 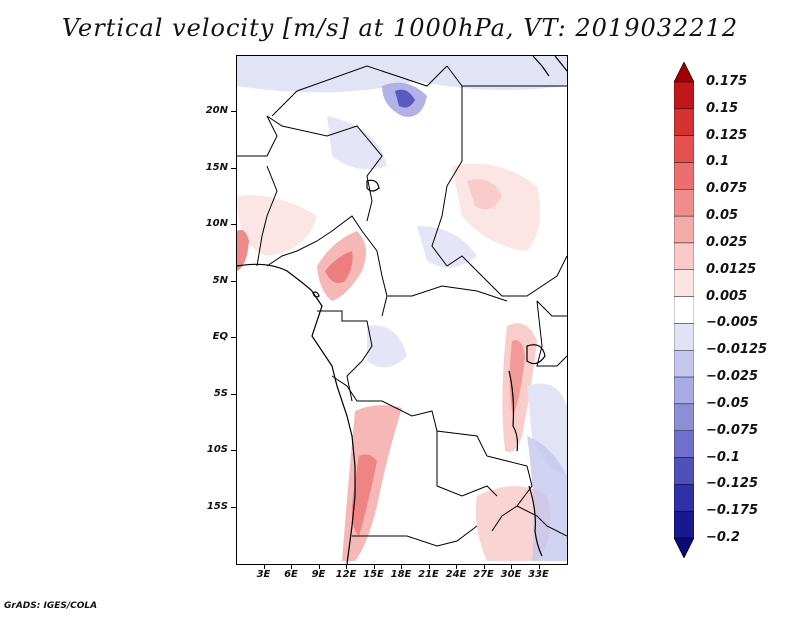 I want to click on lat-tick-label: 15N, so click(x=216, y=167).